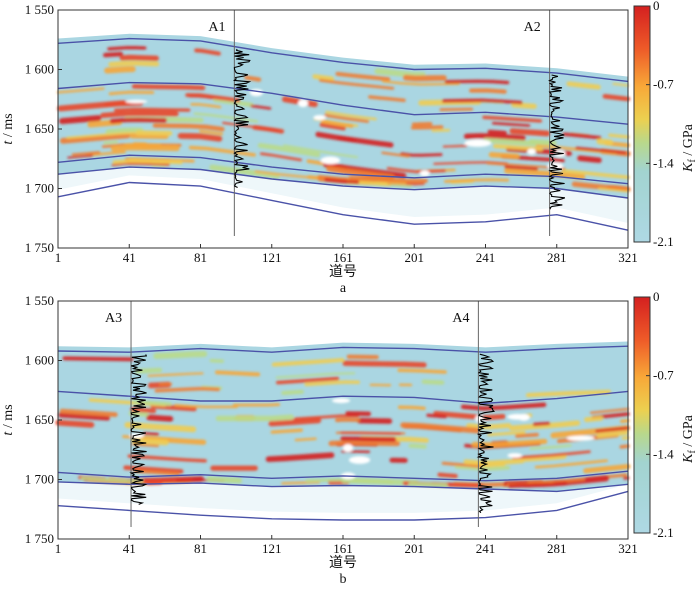 The image size is (700, 597). What do you see at coordinates (532, 27) in the screenshot?
I see `well-label-A2: A2` at bounding box center [532, 27].